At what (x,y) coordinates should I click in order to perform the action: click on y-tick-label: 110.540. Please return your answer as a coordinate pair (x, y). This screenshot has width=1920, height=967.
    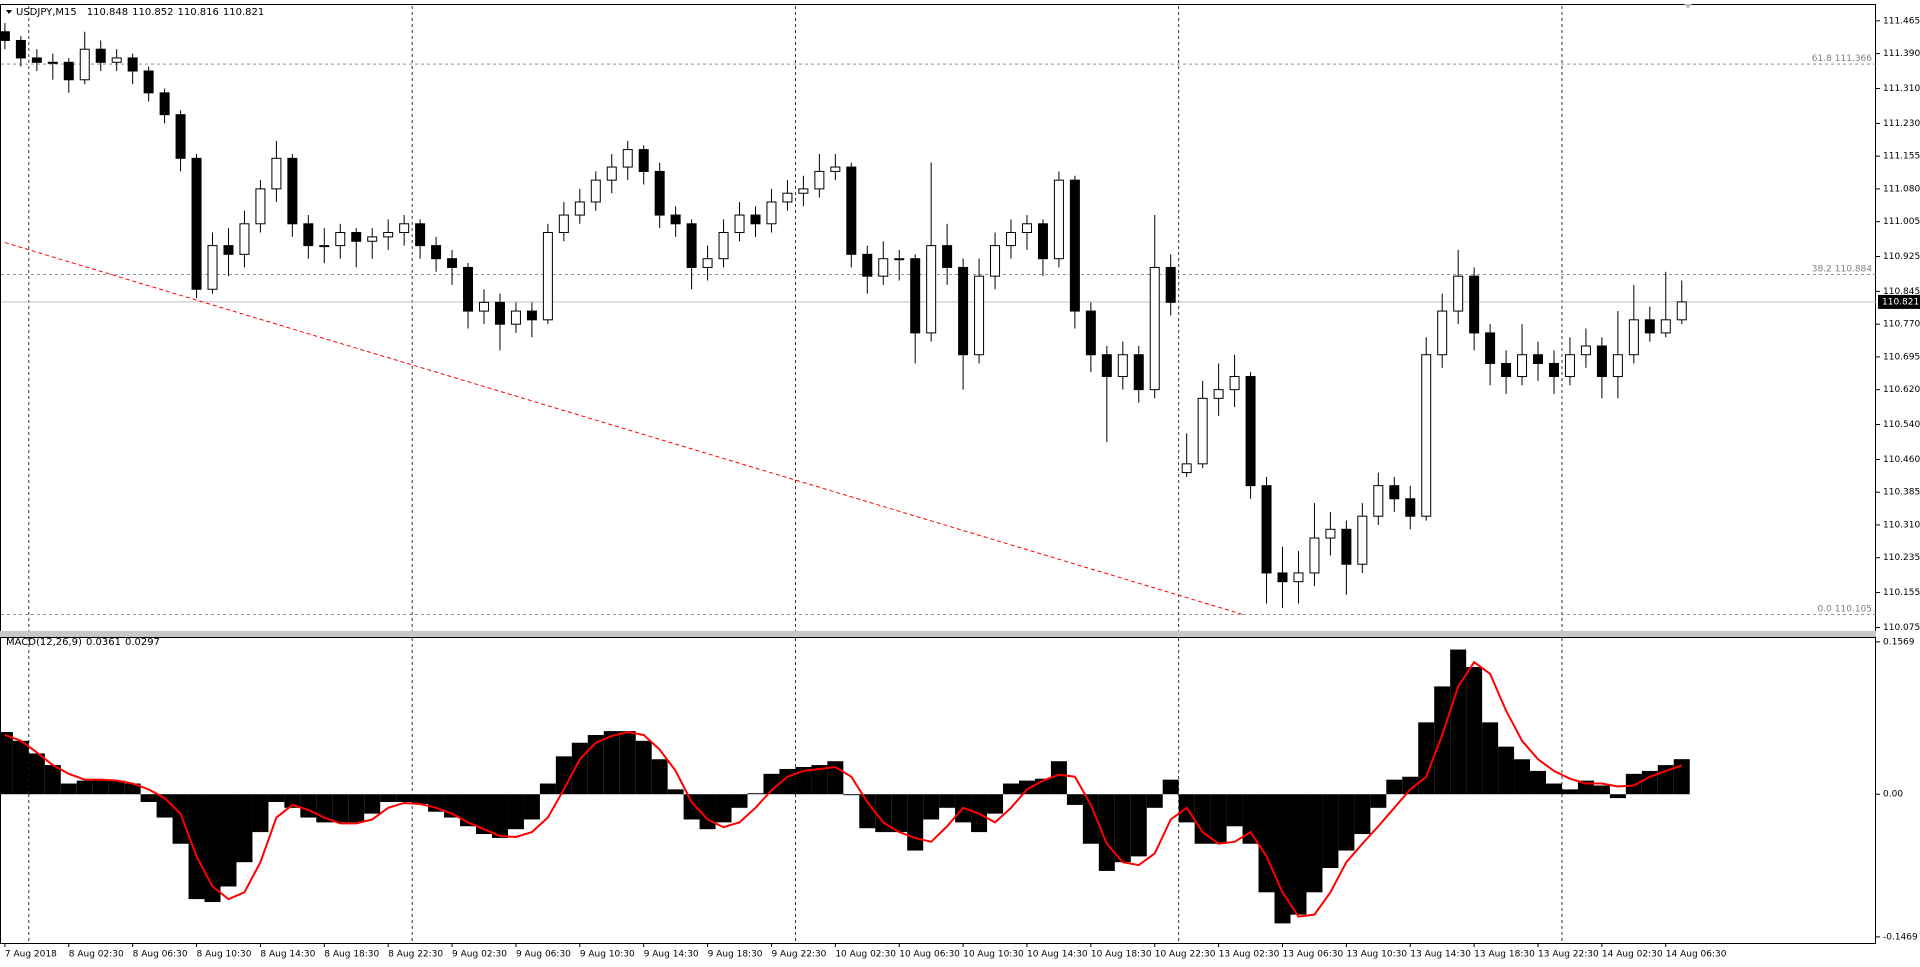
    Looking at the image, I should click on (1901, 425).